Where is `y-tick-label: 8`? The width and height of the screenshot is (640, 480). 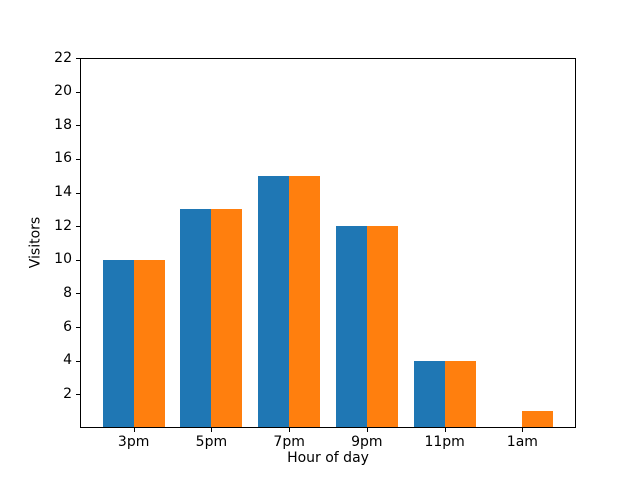 y-tick-label: 8 is located at coordinates (67, 292).